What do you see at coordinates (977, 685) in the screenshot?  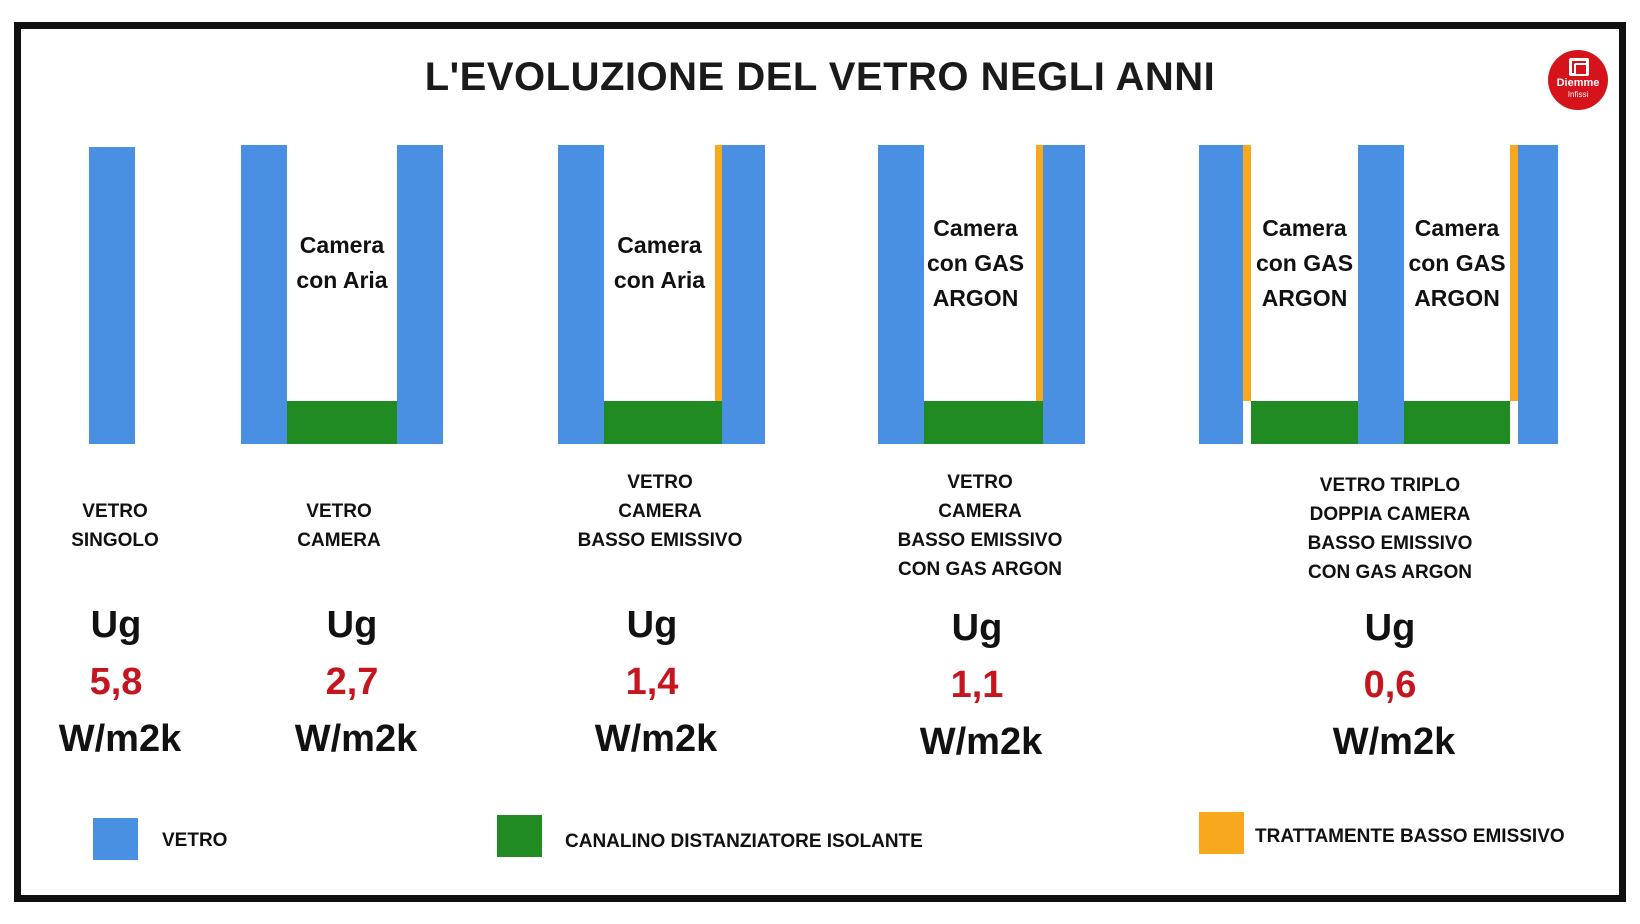 I see `ug-value: 1,1` at bounding box center [977, 685].